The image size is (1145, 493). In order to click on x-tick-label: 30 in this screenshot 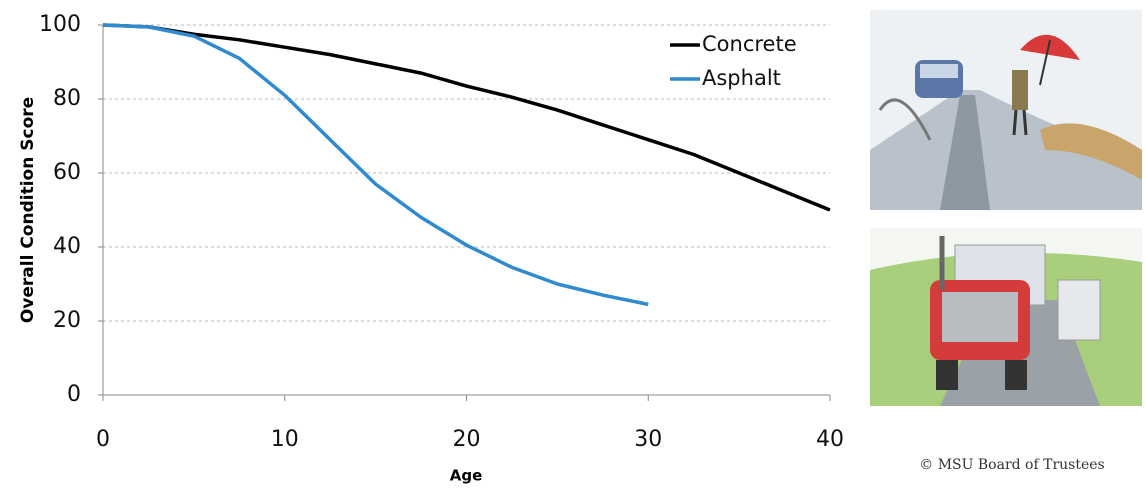, I will do `click(648, 439)`.